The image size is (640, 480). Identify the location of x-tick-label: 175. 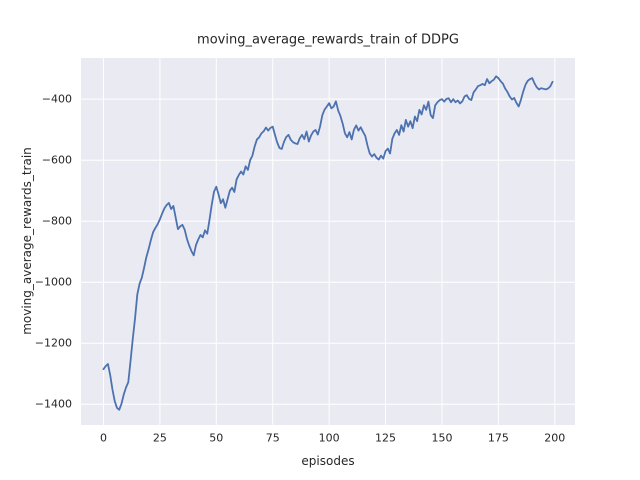
(498, 438).